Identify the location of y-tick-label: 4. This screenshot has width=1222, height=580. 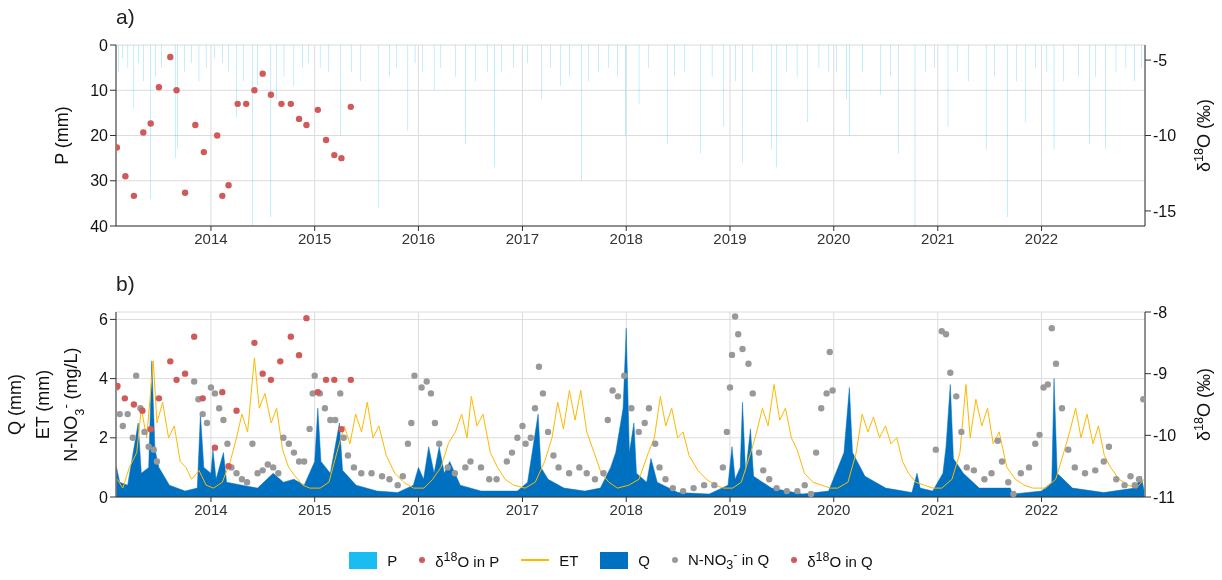
(104, 379).